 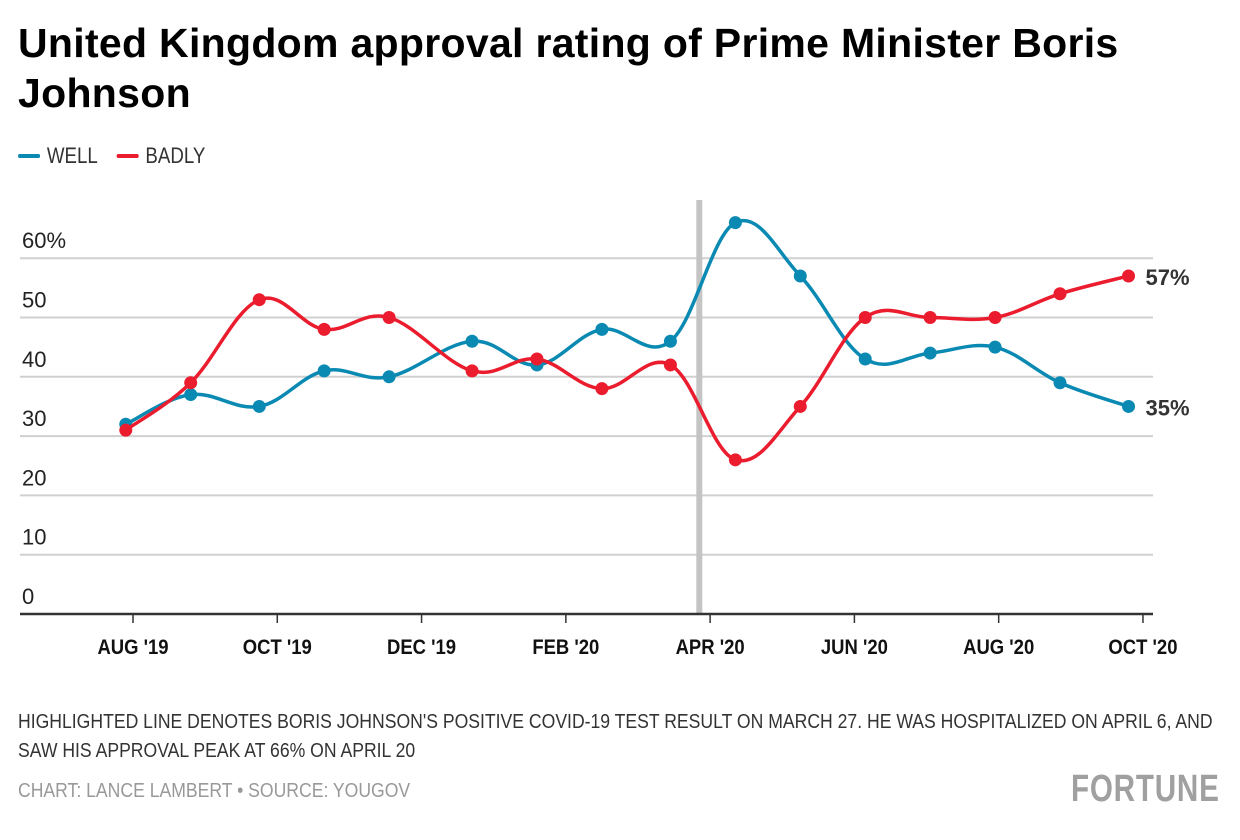 What do you see at coordinates (277, 647) in the screenshot?
I see `x-tick-label: OCT '19` at bounding box center [277, 647].